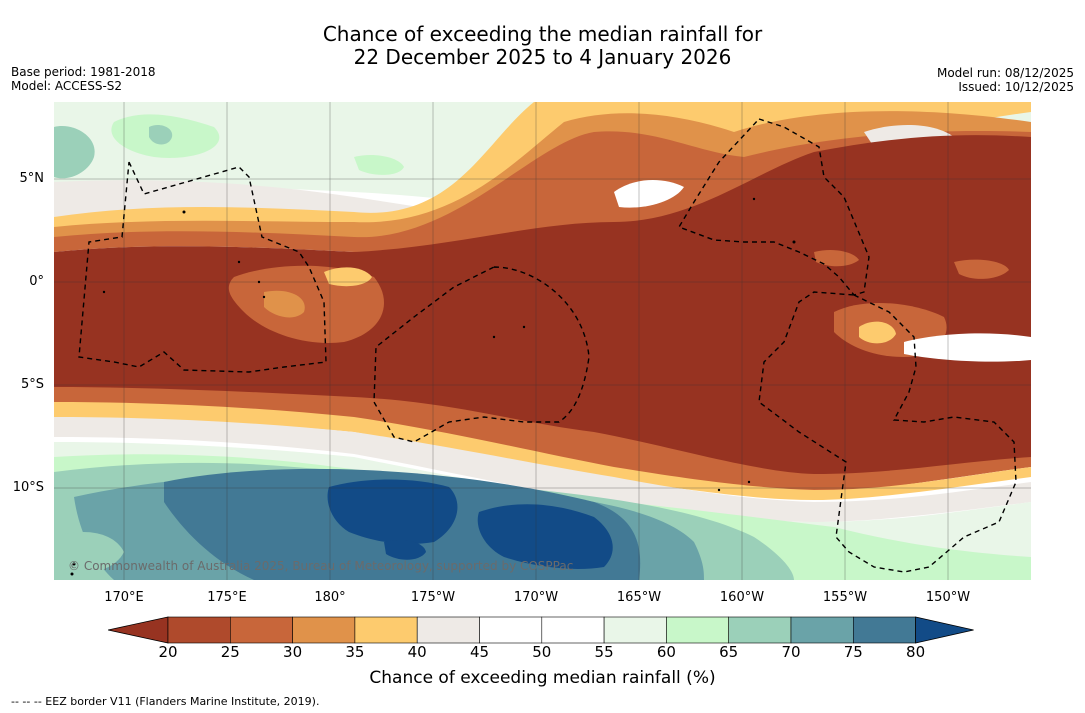  I want to click on eez-kiribati-line-south, so click(887, 432).